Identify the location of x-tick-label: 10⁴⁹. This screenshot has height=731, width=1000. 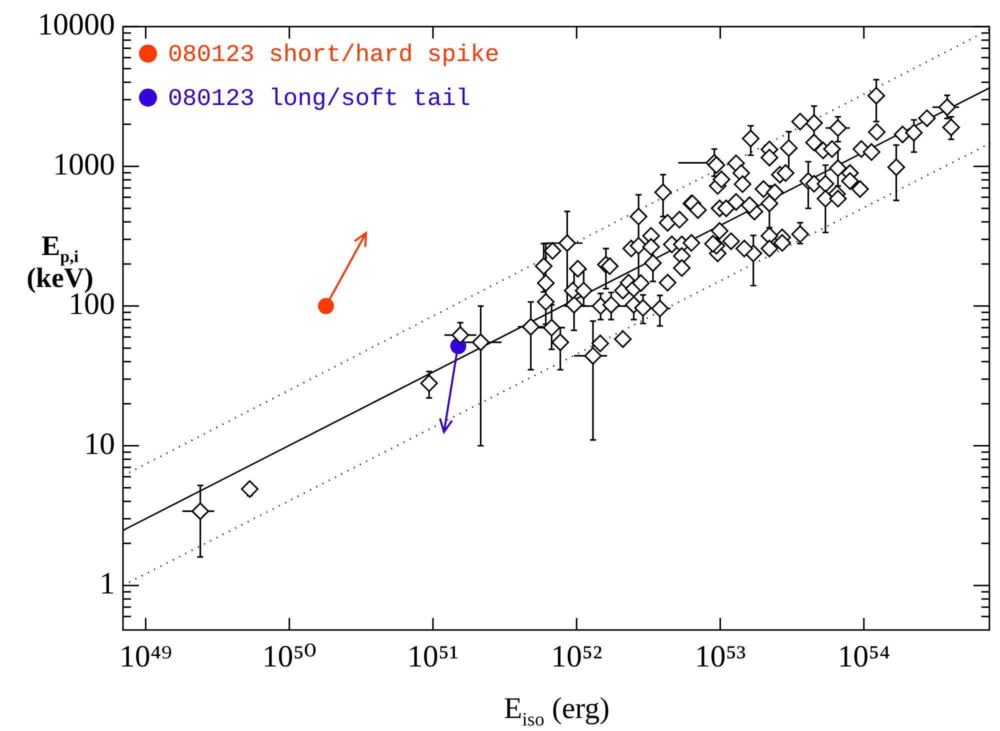
(145, 656).